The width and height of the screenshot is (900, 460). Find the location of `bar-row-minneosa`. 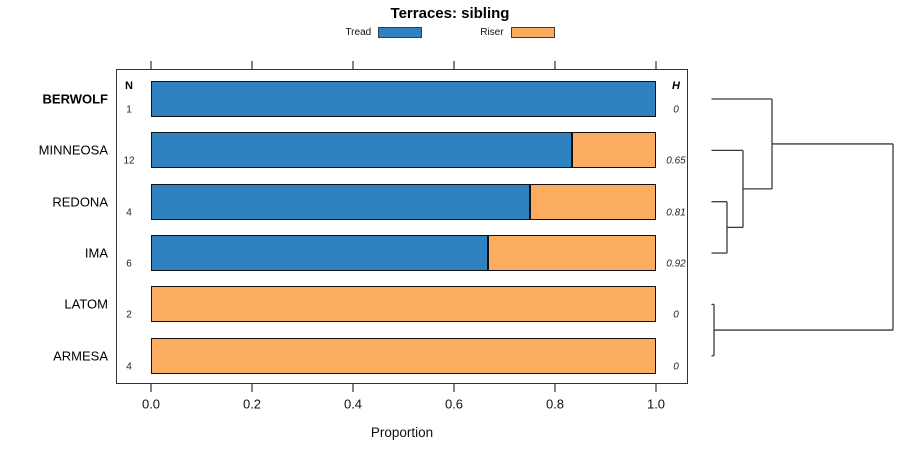

bar-row-minneosa is located at coordinates (403, 150).